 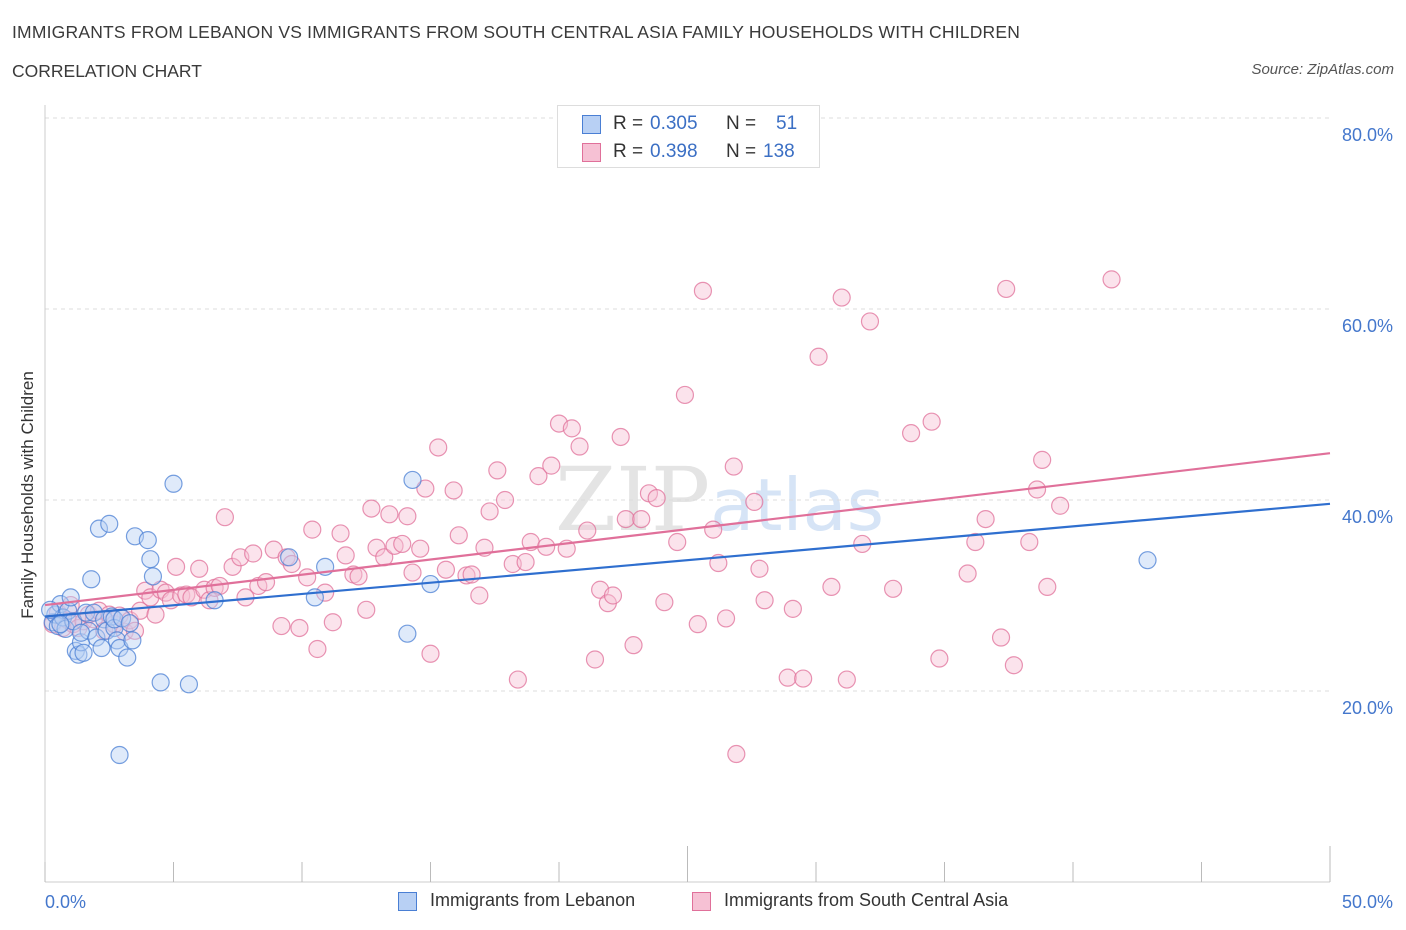 I want to click on legend-swatch-blue, so click(x=591, y=124).